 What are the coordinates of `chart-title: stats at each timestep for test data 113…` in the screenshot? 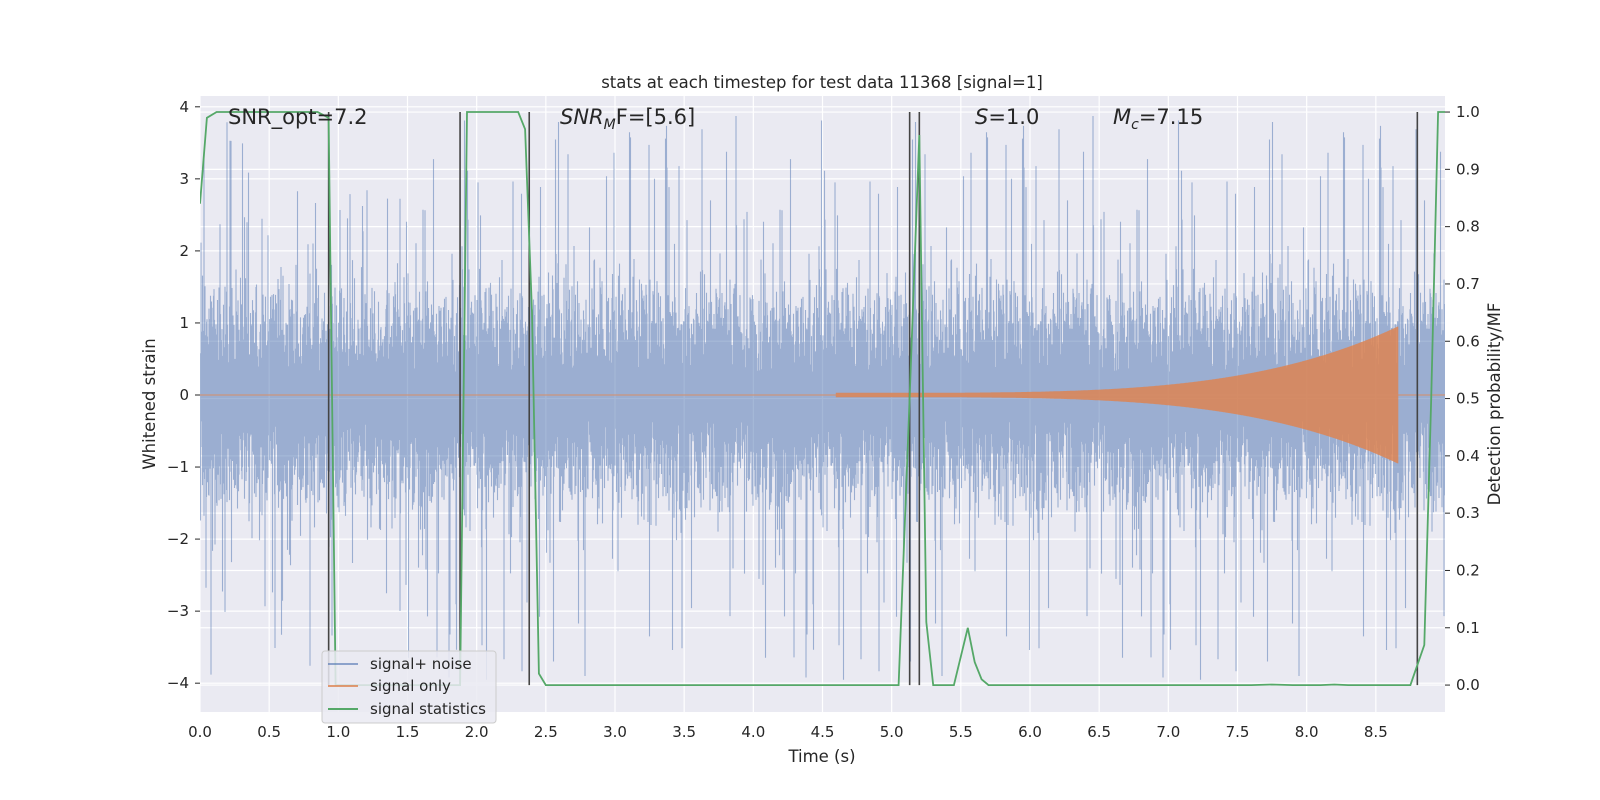 It's located at (822, 82).